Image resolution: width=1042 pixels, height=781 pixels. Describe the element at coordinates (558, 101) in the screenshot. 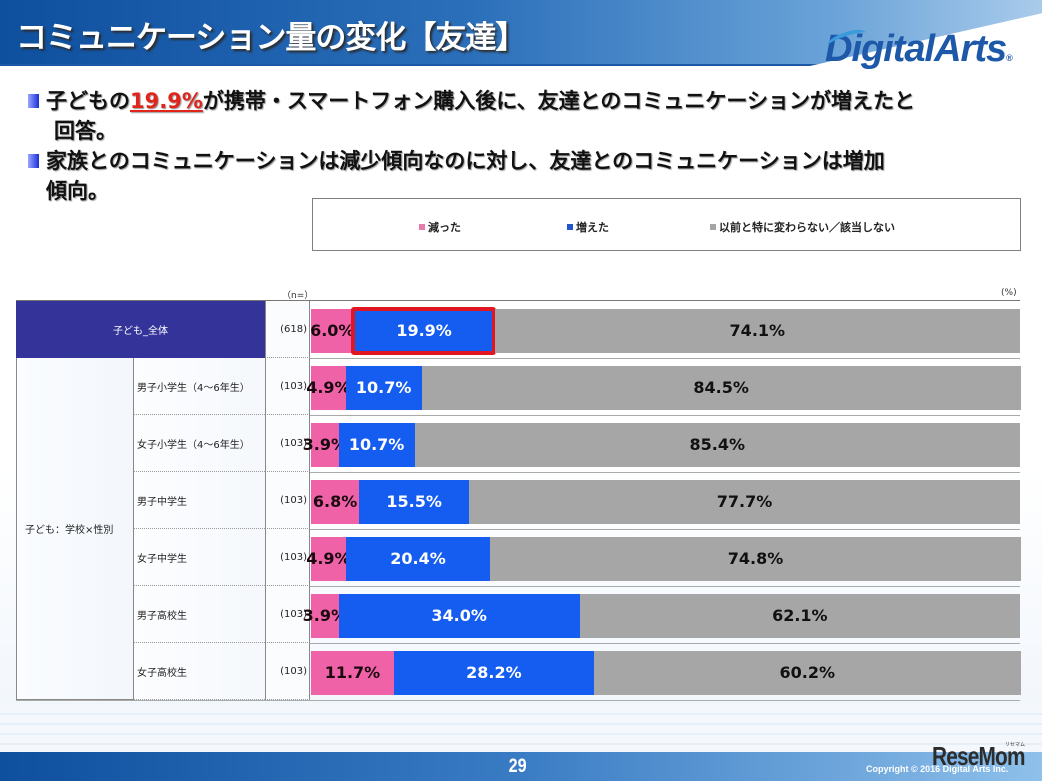

I see `bullet-1-text-after: が携帯・スマートフォン購入後に、友達とのコミュニケーションが増えたと` at that location.